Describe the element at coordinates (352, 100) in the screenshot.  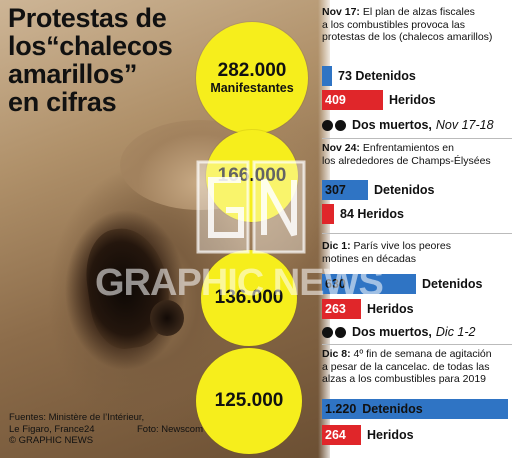
I see `injured-bar: 409` at that location.